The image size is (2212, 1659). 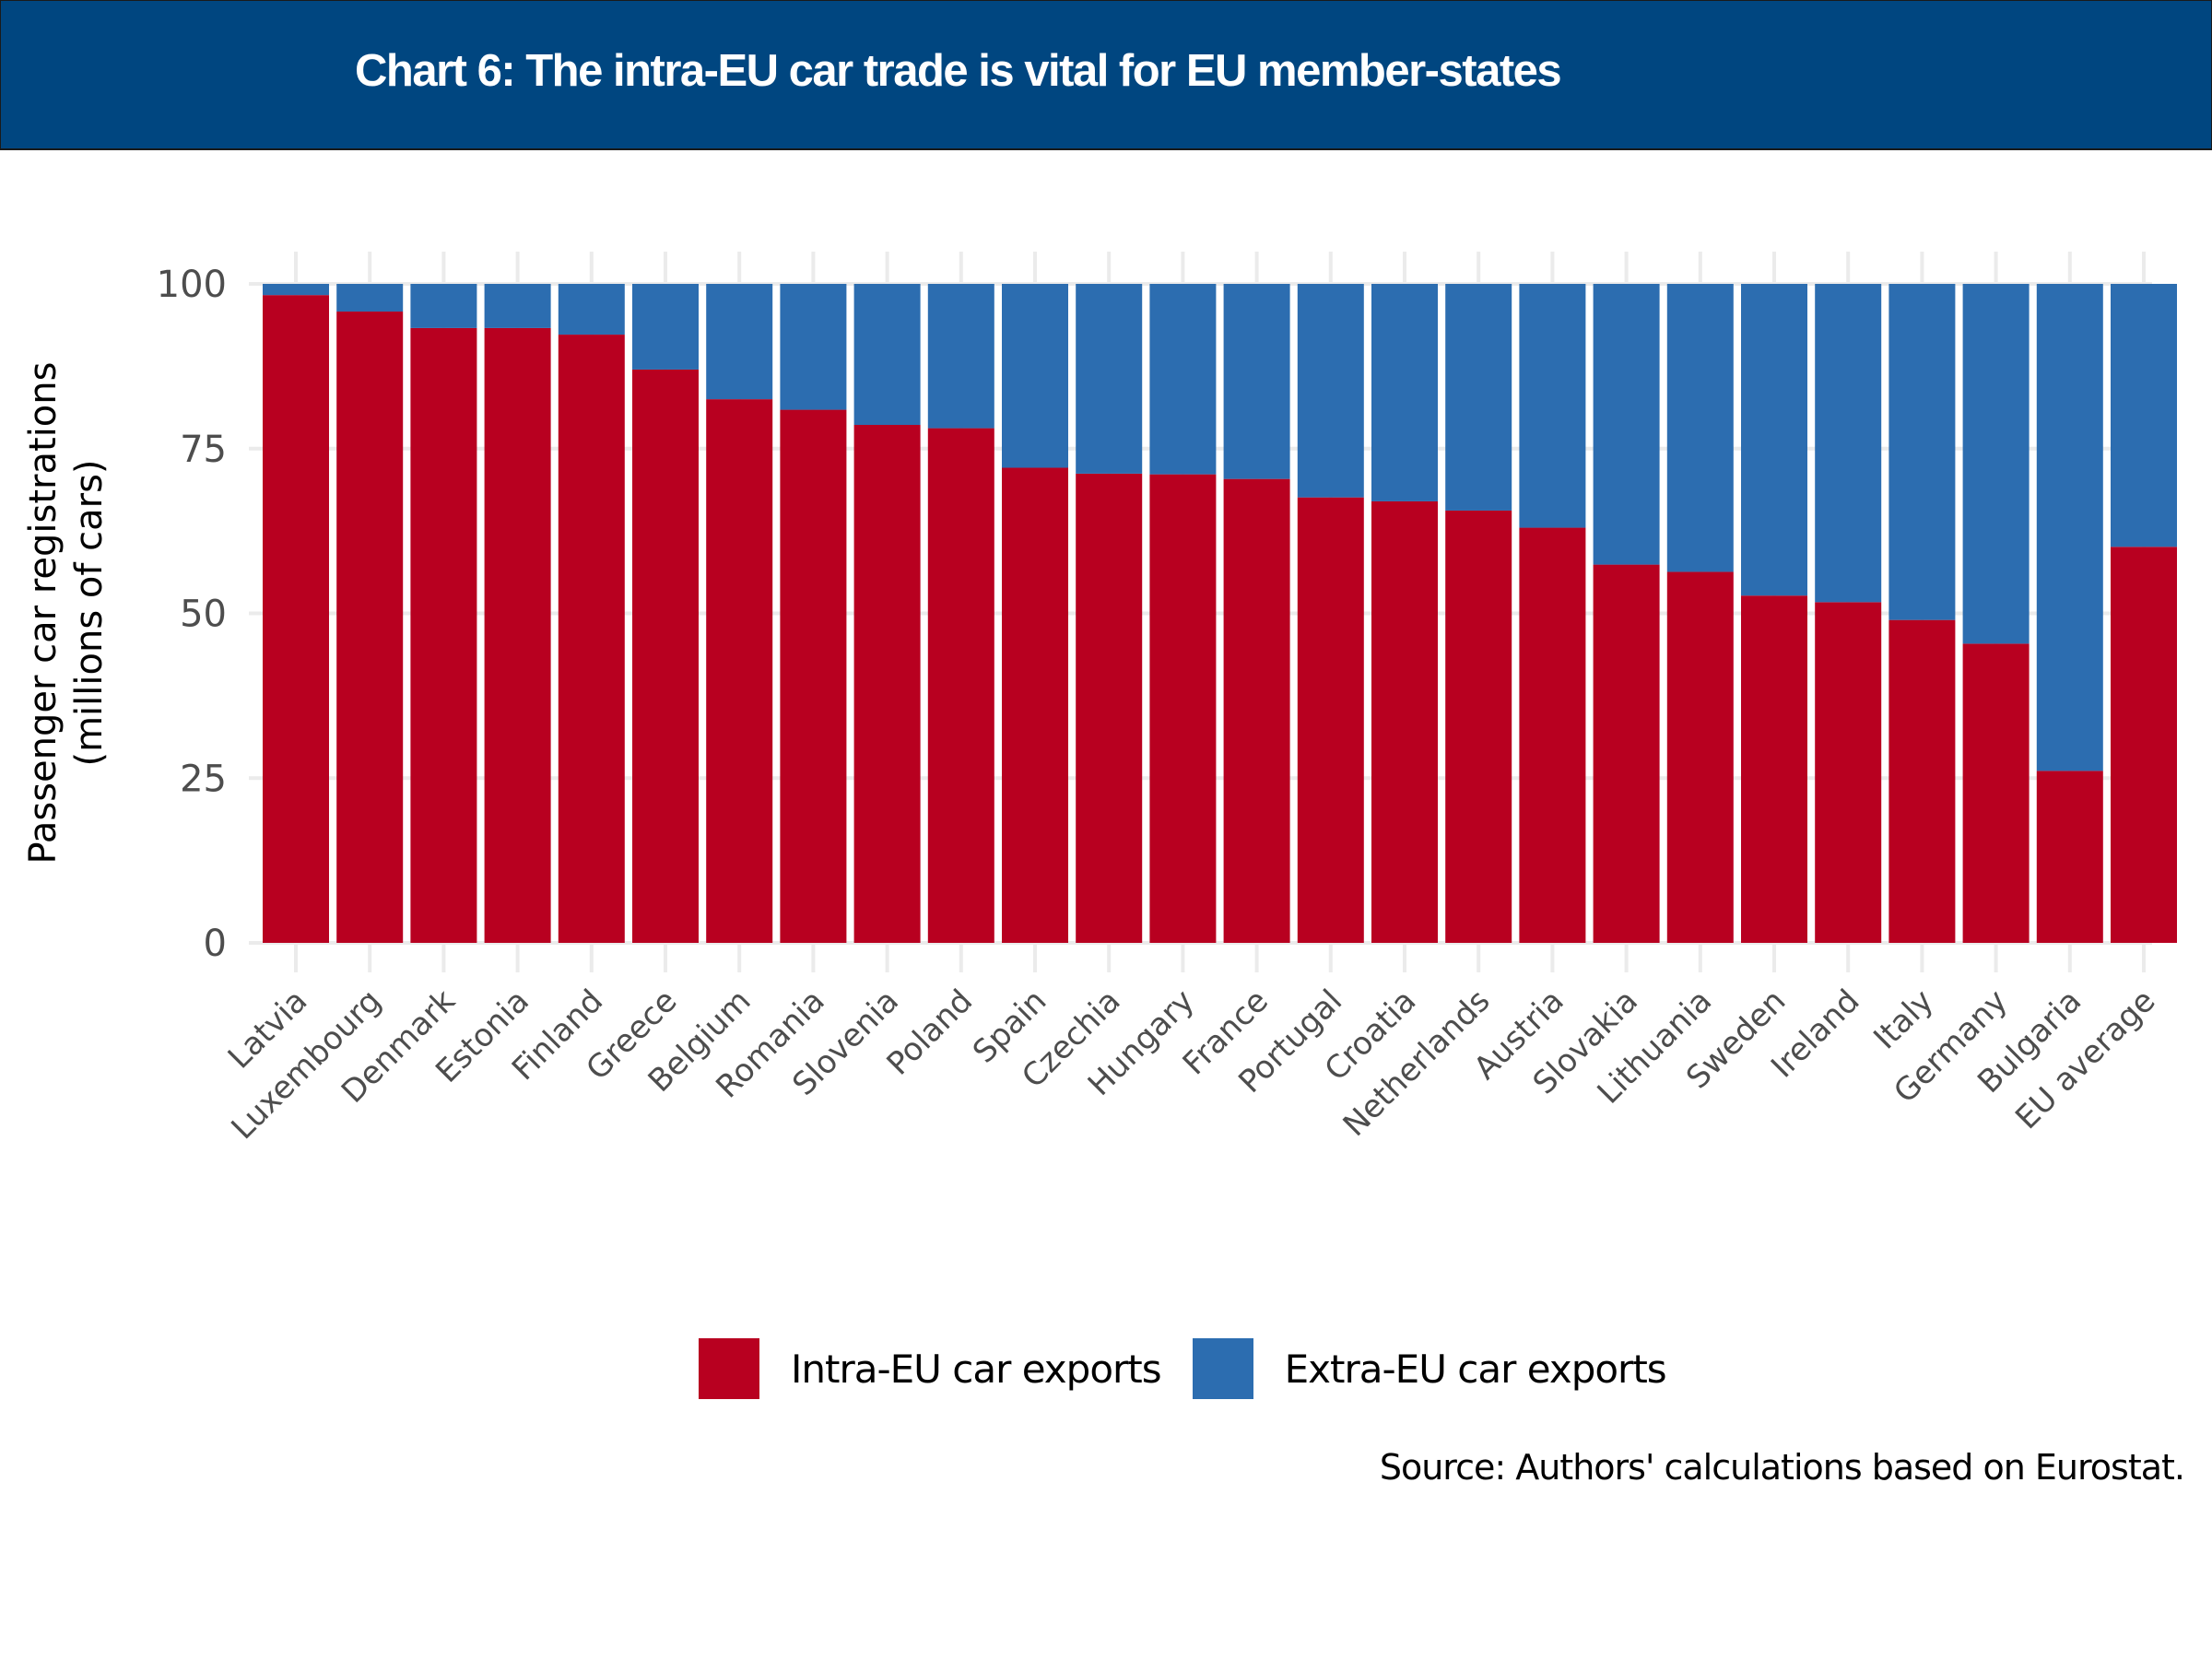 I want to click on legend-swatch-intra-eu, so click(x=729, y=1368).